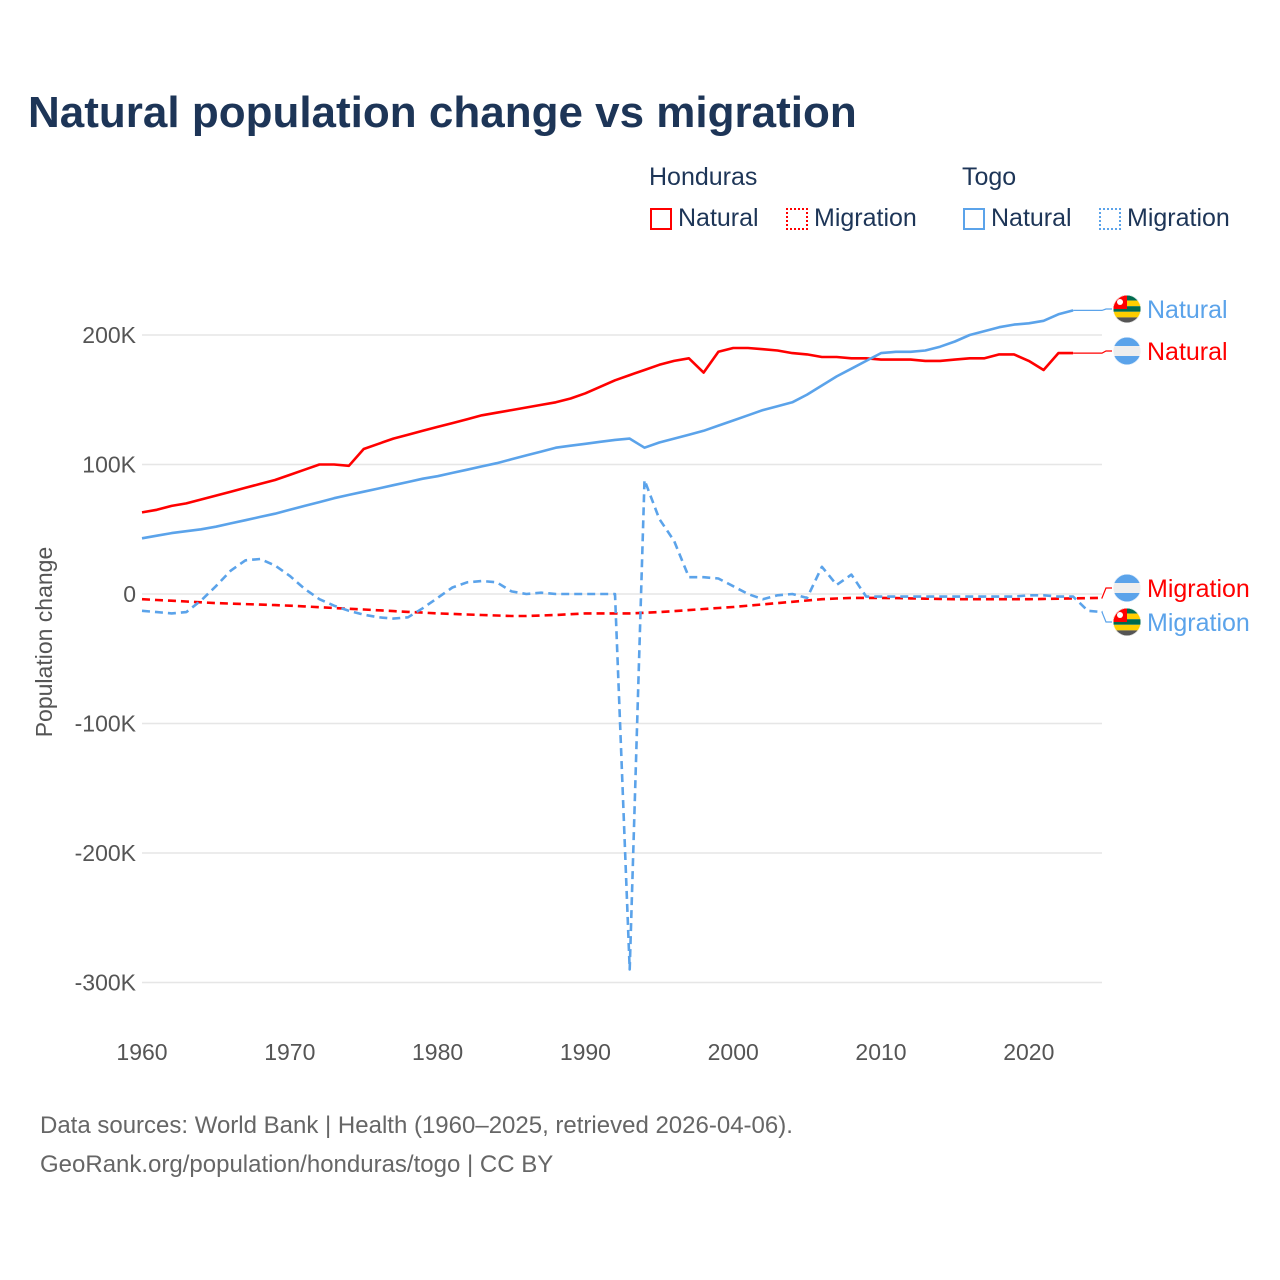 Image resolution: width=1280 pixels, height=1280 pixels. Describe the element at coordinates (106, 983) in the screenshot. I see `y-tick-label: -300K` at that location.